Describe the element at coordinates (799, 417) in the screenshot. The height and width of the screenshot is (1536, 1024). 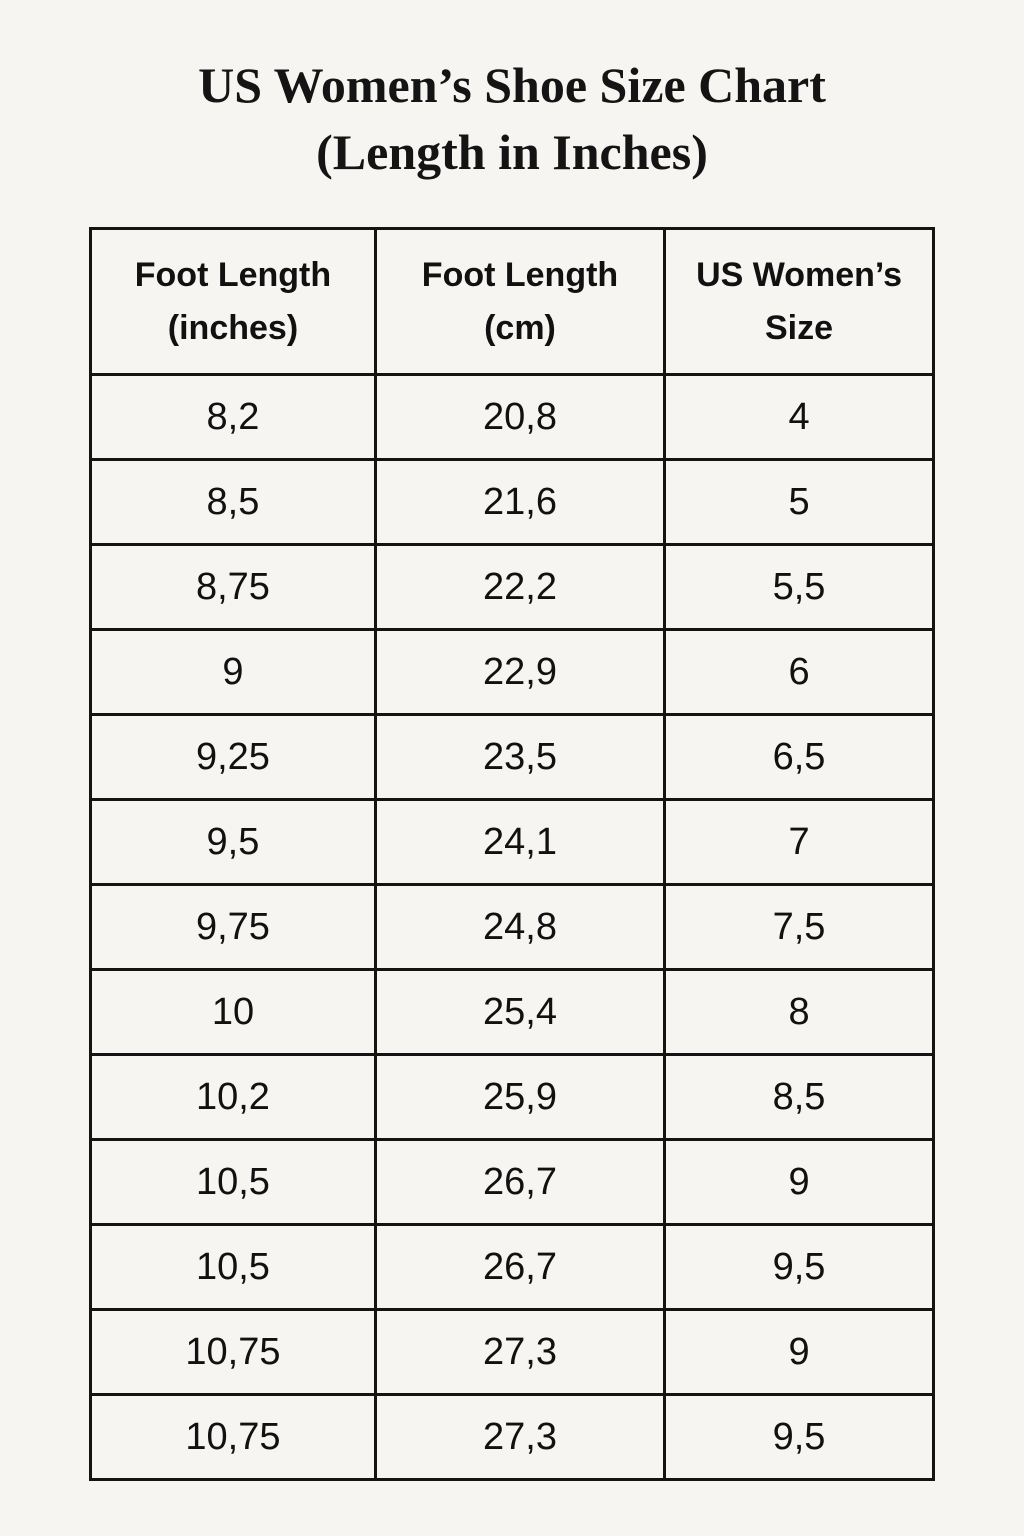
I see `table-cell: 4` at that location.